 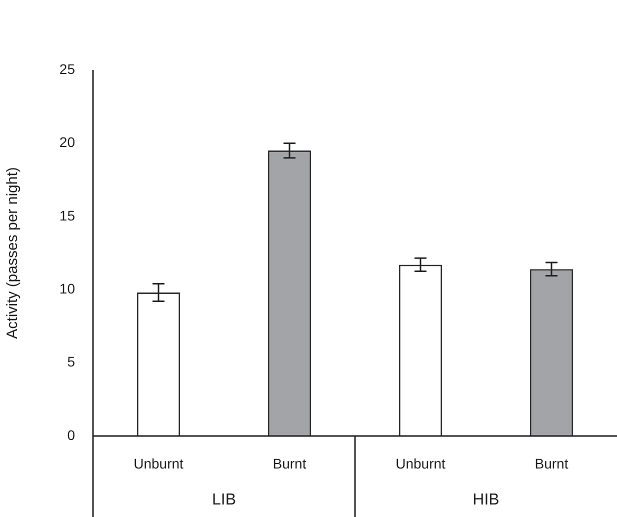 What do you see at coordinates (67, 142) in the screenshot?
I see `y-tick-label: 20` at bounding box center [67, 142].